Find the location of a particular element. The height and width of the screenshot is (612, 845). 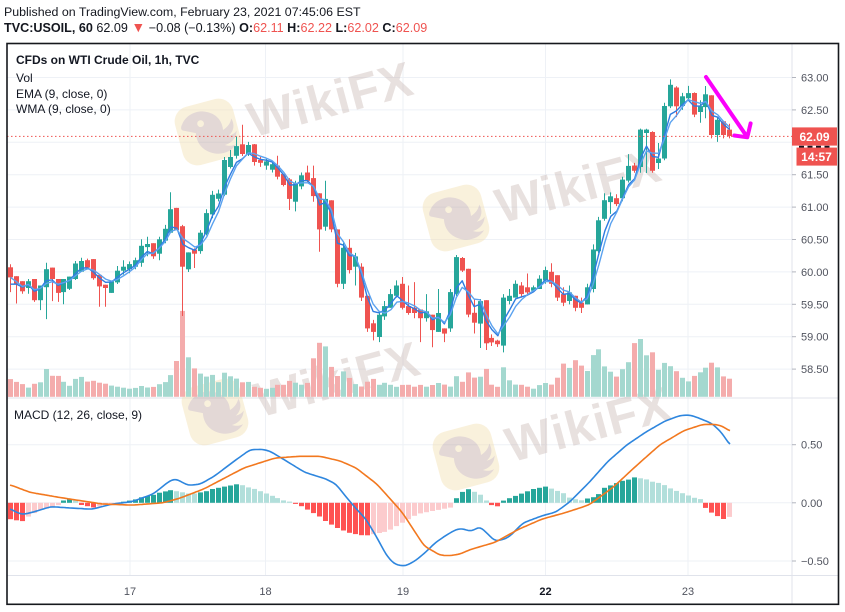

svg-text: 63.00 is located at coordinates (815, 79).